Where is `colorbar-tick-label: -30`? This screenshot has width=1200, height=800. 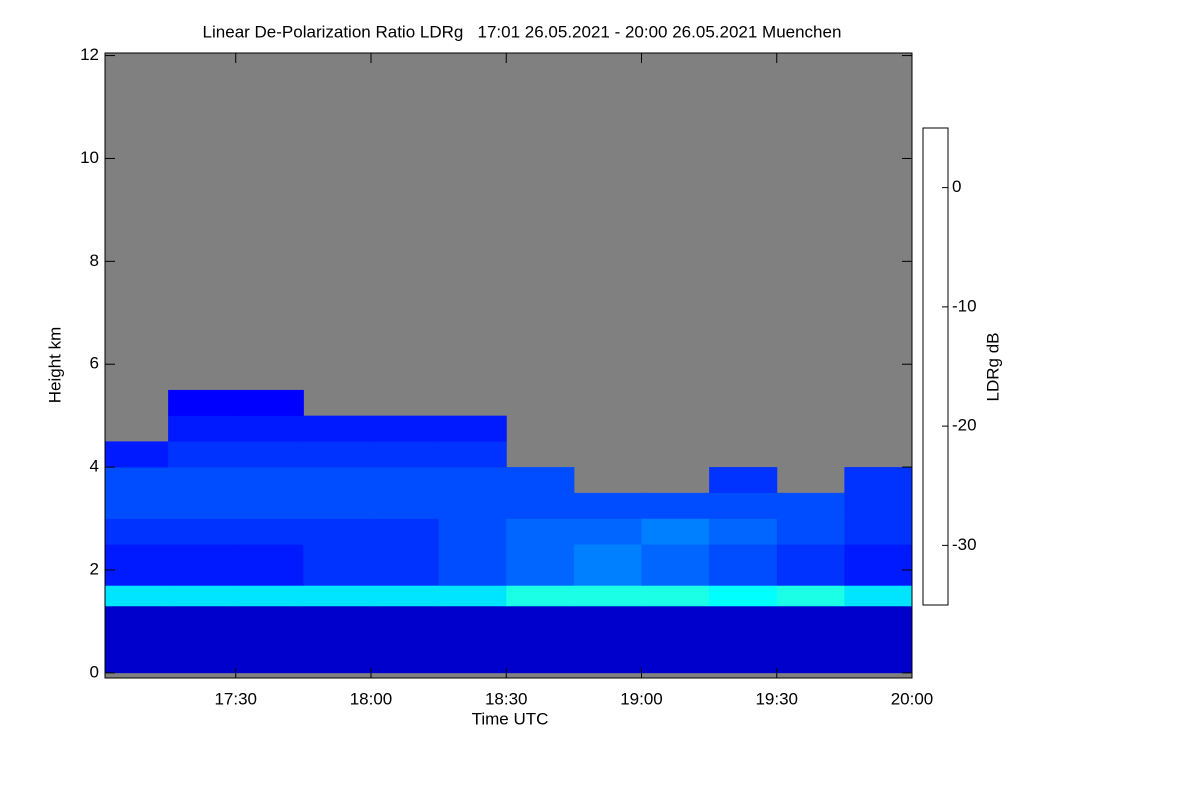
colorbar-tick-label: -30 is located at coordinates (964, 544).